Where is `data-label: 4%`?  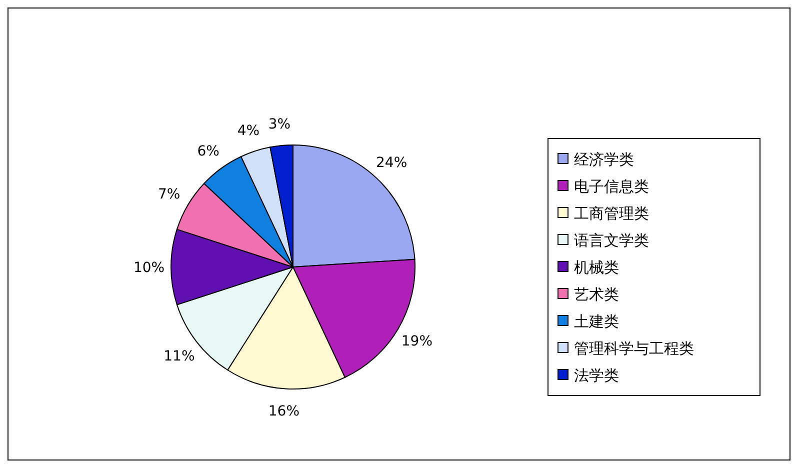
data-label: 4% is located at coordinates (248, 131).